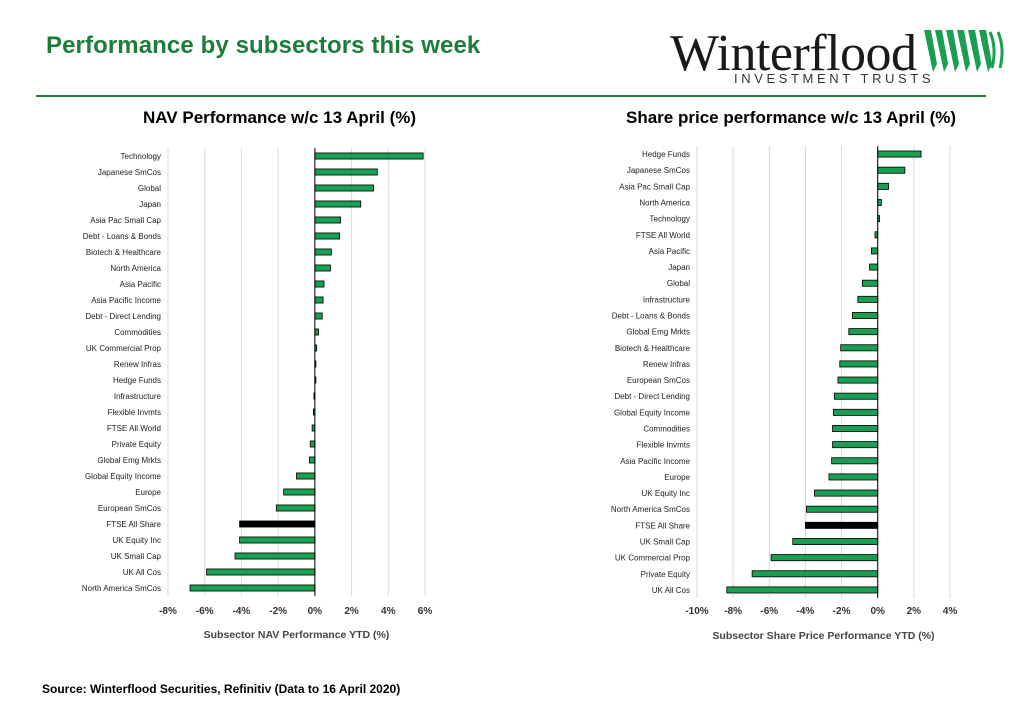 The height and width of the screenshot is (717, 1024). What do you see at coordinates (425, 611) in the screenshot?
I see `x-tick-label: 6%` at bounding box center [425, 611].